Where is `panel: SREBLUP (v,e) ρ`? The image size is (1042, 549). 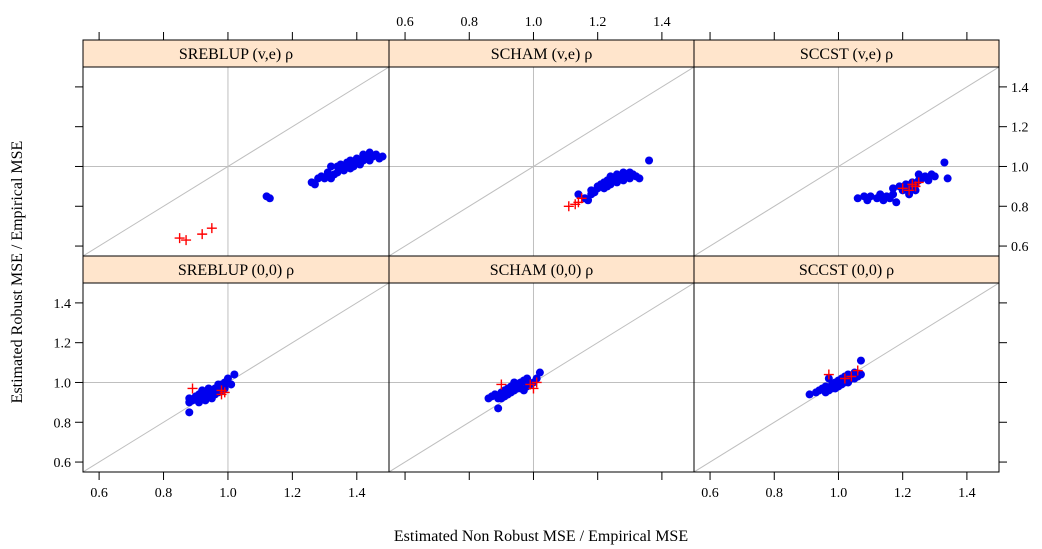
panel: SREBLUP (v,e) ρ is located at coordinates (232, 144).